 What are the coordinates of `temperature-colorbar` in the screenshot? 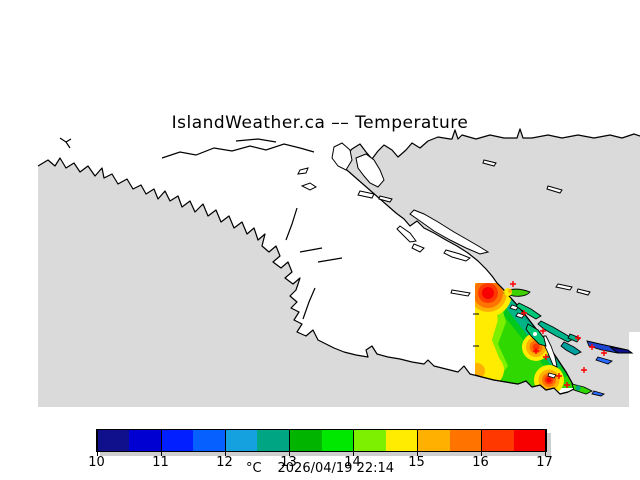 It's located at (321, 440).